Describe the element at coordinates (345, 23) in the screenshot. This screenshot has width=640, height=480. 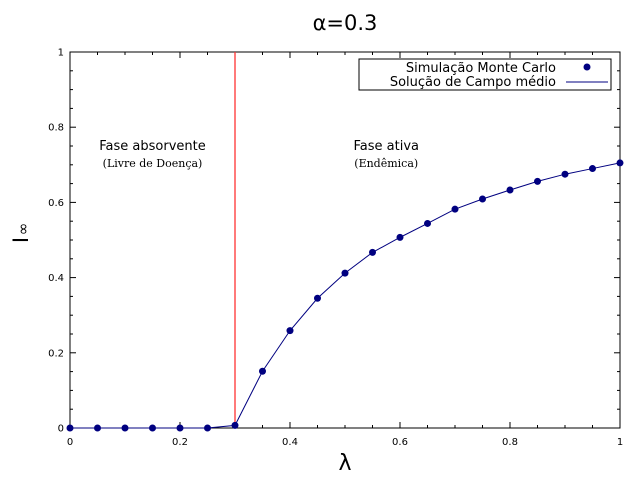
I see `chart-title: α=0.3` at that location.